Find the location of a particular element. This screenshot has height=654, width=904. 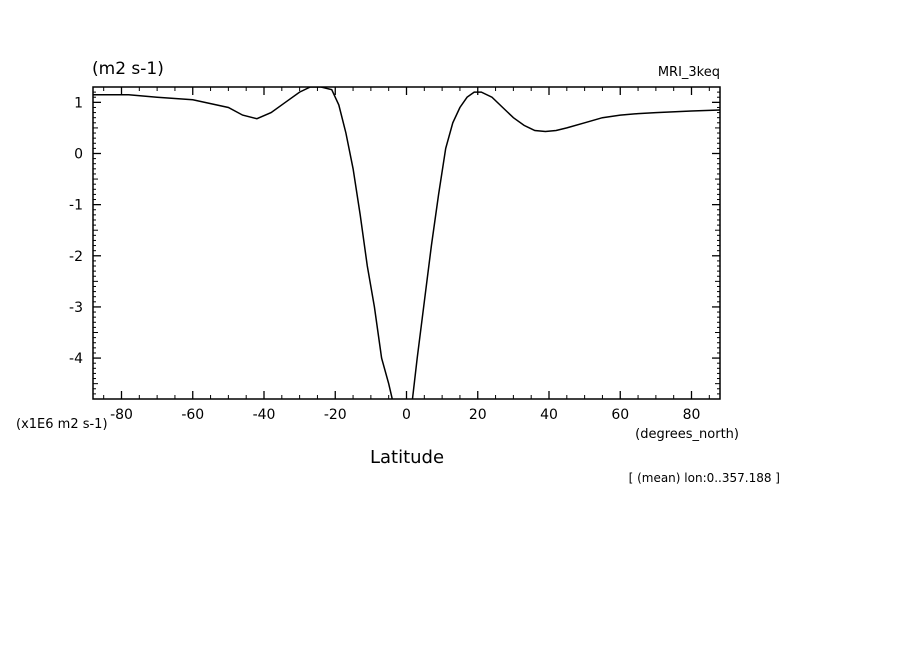

x-tick-label: -60 is located at coordinates (192, 415).